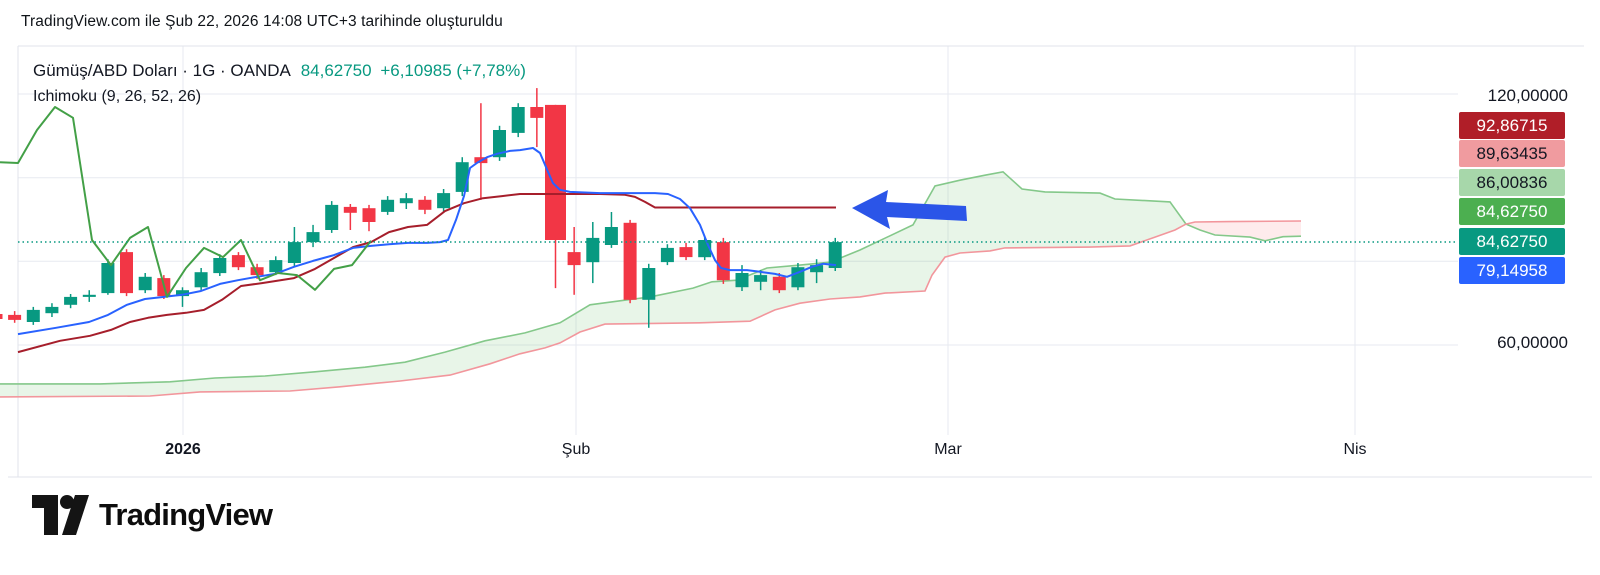 Image resolution: width=1600 pixels, height=575 pixels. Describe the element at coordinates (1355, 449) in the screenshot. I see `time-axis-label-nis: Nis` at that location.